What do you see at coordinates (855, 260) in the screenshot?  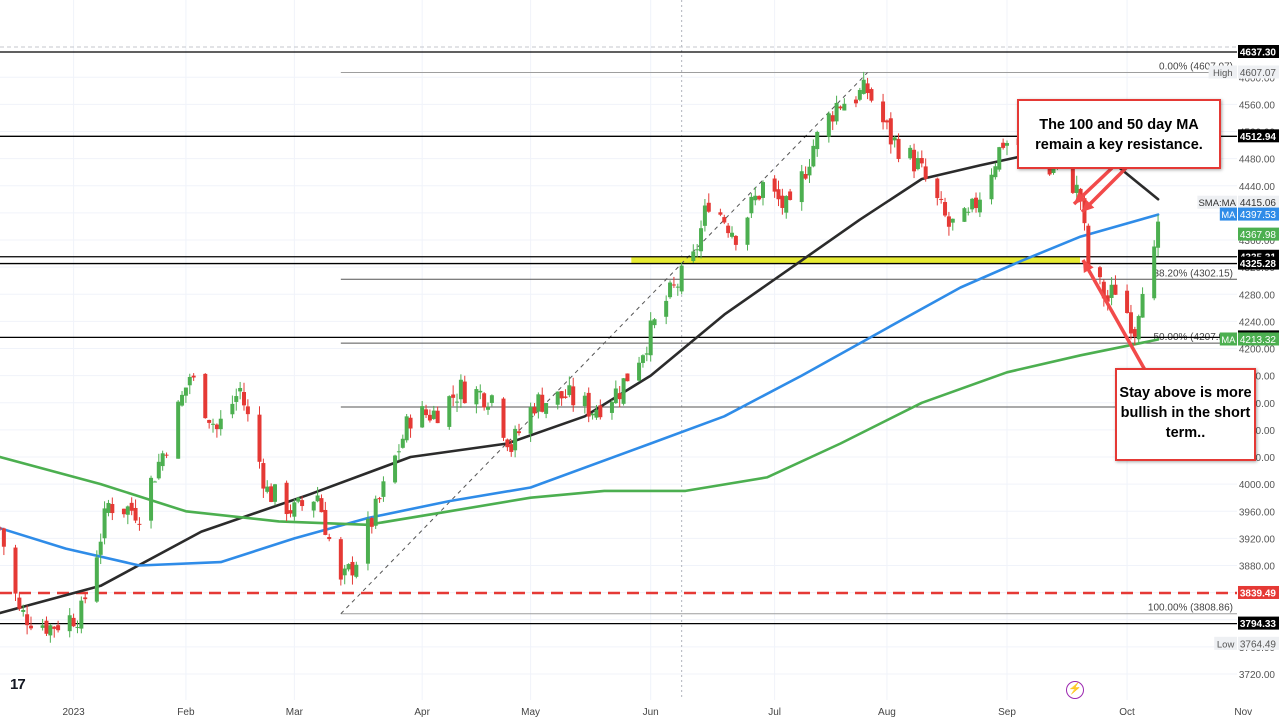 I see `support-zone-band` at bounding box center [855, 260].